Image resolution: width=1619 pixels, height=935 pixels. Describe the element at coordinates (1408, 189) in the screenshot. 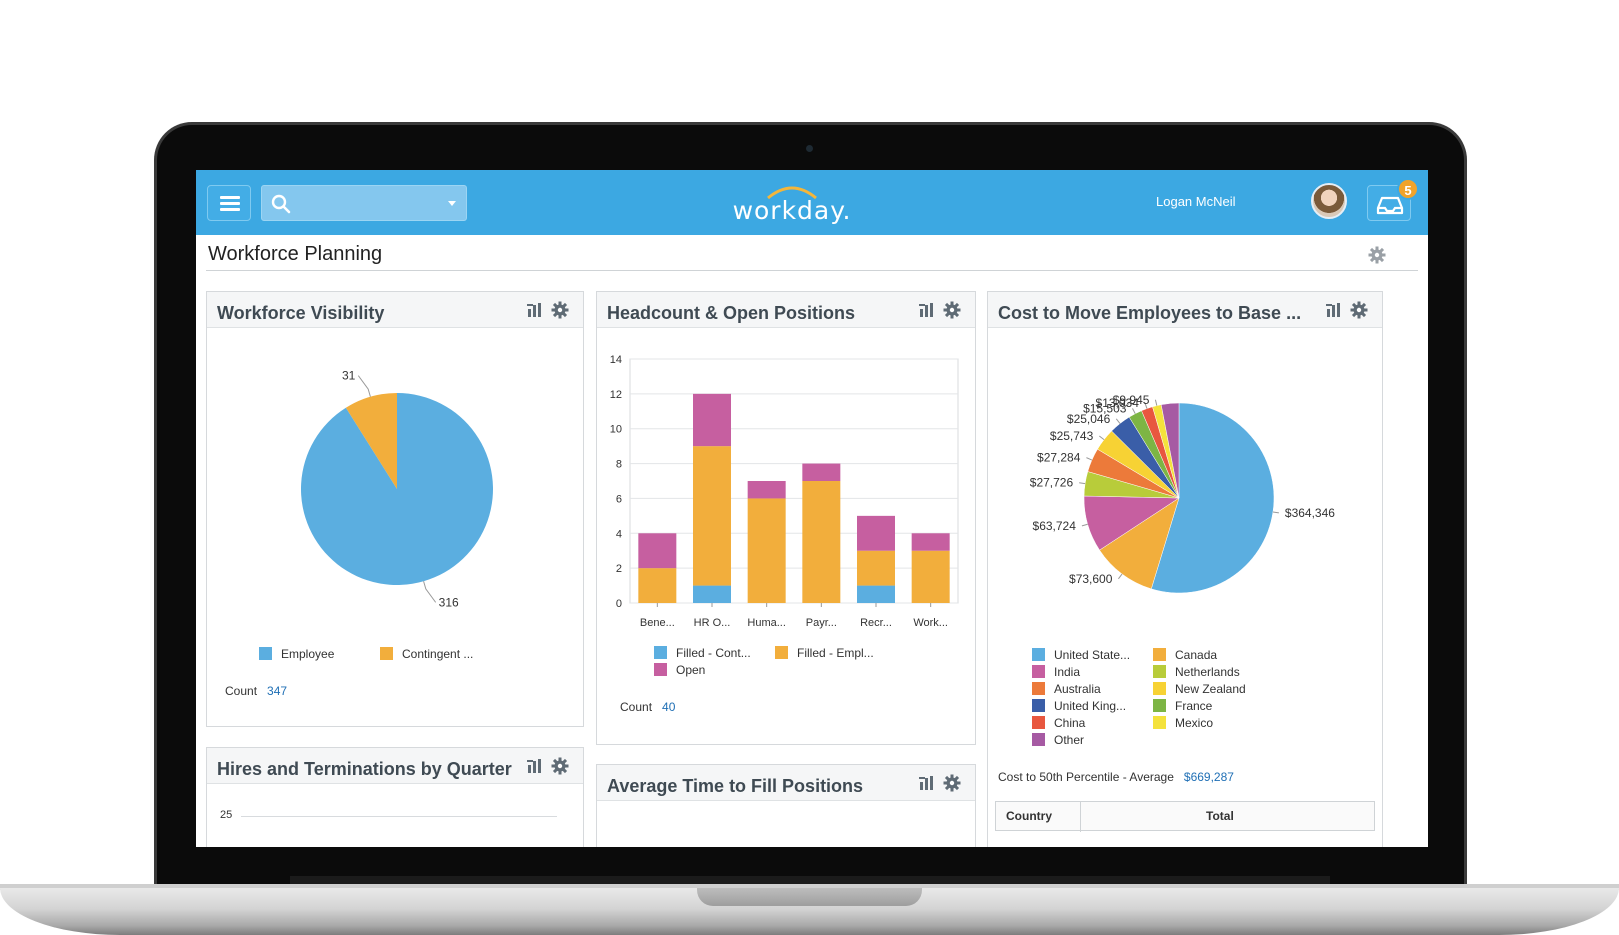

I see `inbox-count-badge: 5` at that location.